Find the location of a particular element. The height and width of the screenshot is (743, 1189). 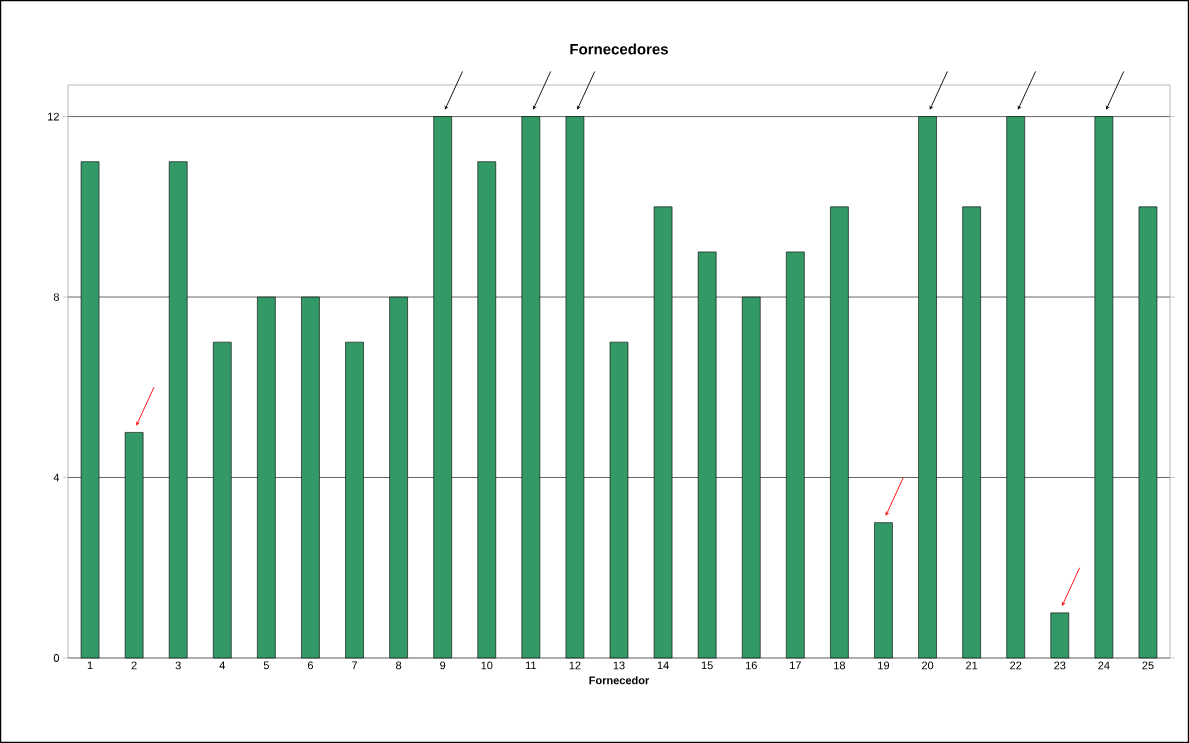

x-tick-label: 17 is located at coordinates (795, 665).